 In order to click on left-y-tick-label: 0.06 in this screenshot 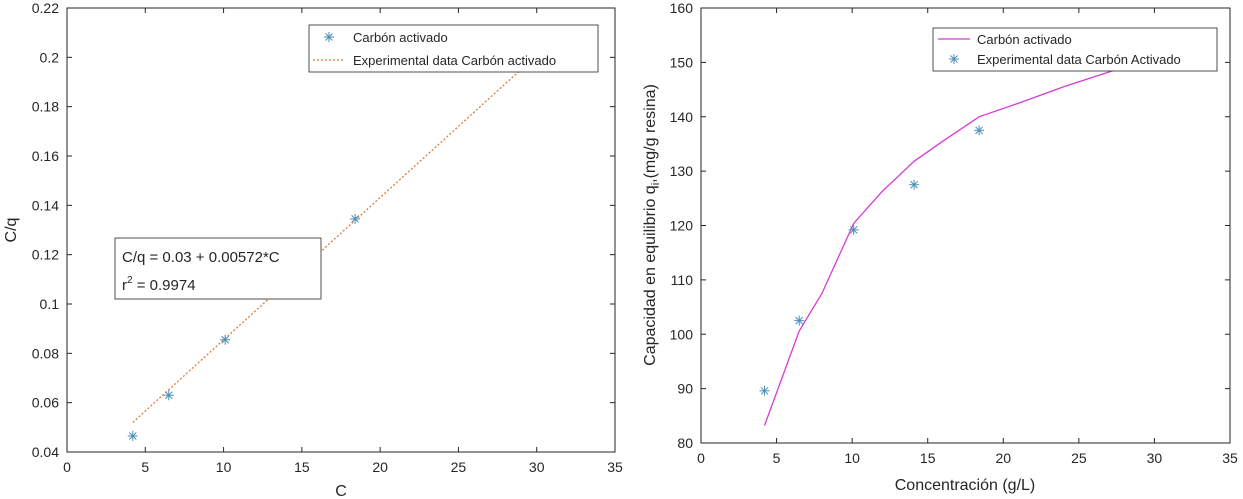, I will do `click(45, 403)`.